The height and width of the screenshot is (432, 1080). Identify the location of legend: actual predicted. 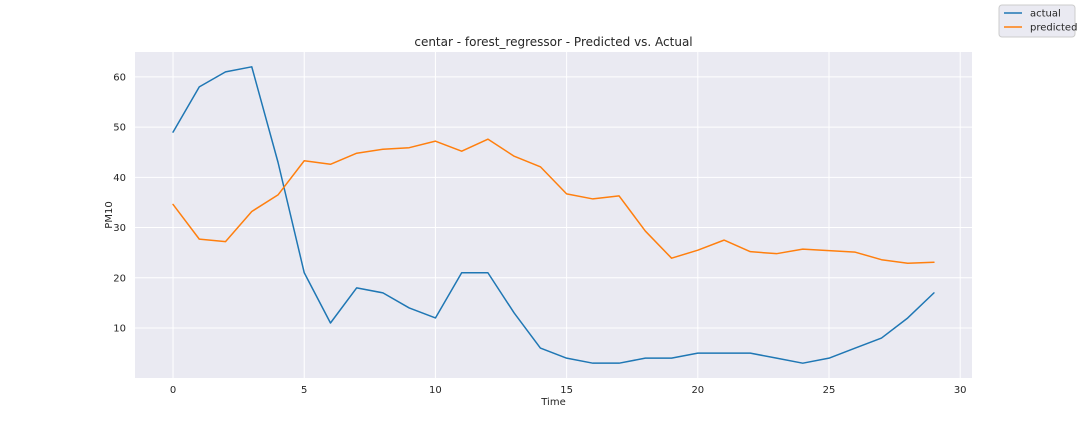
(1037, 21).